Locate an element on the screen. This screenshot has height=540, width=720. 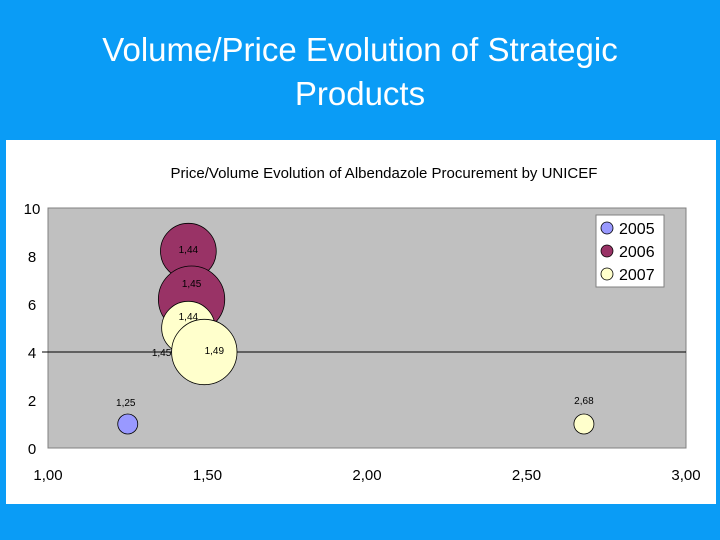
slide-title-line-1: Volume/Price Evolution of Strategic is located at coordinates (360, 49).